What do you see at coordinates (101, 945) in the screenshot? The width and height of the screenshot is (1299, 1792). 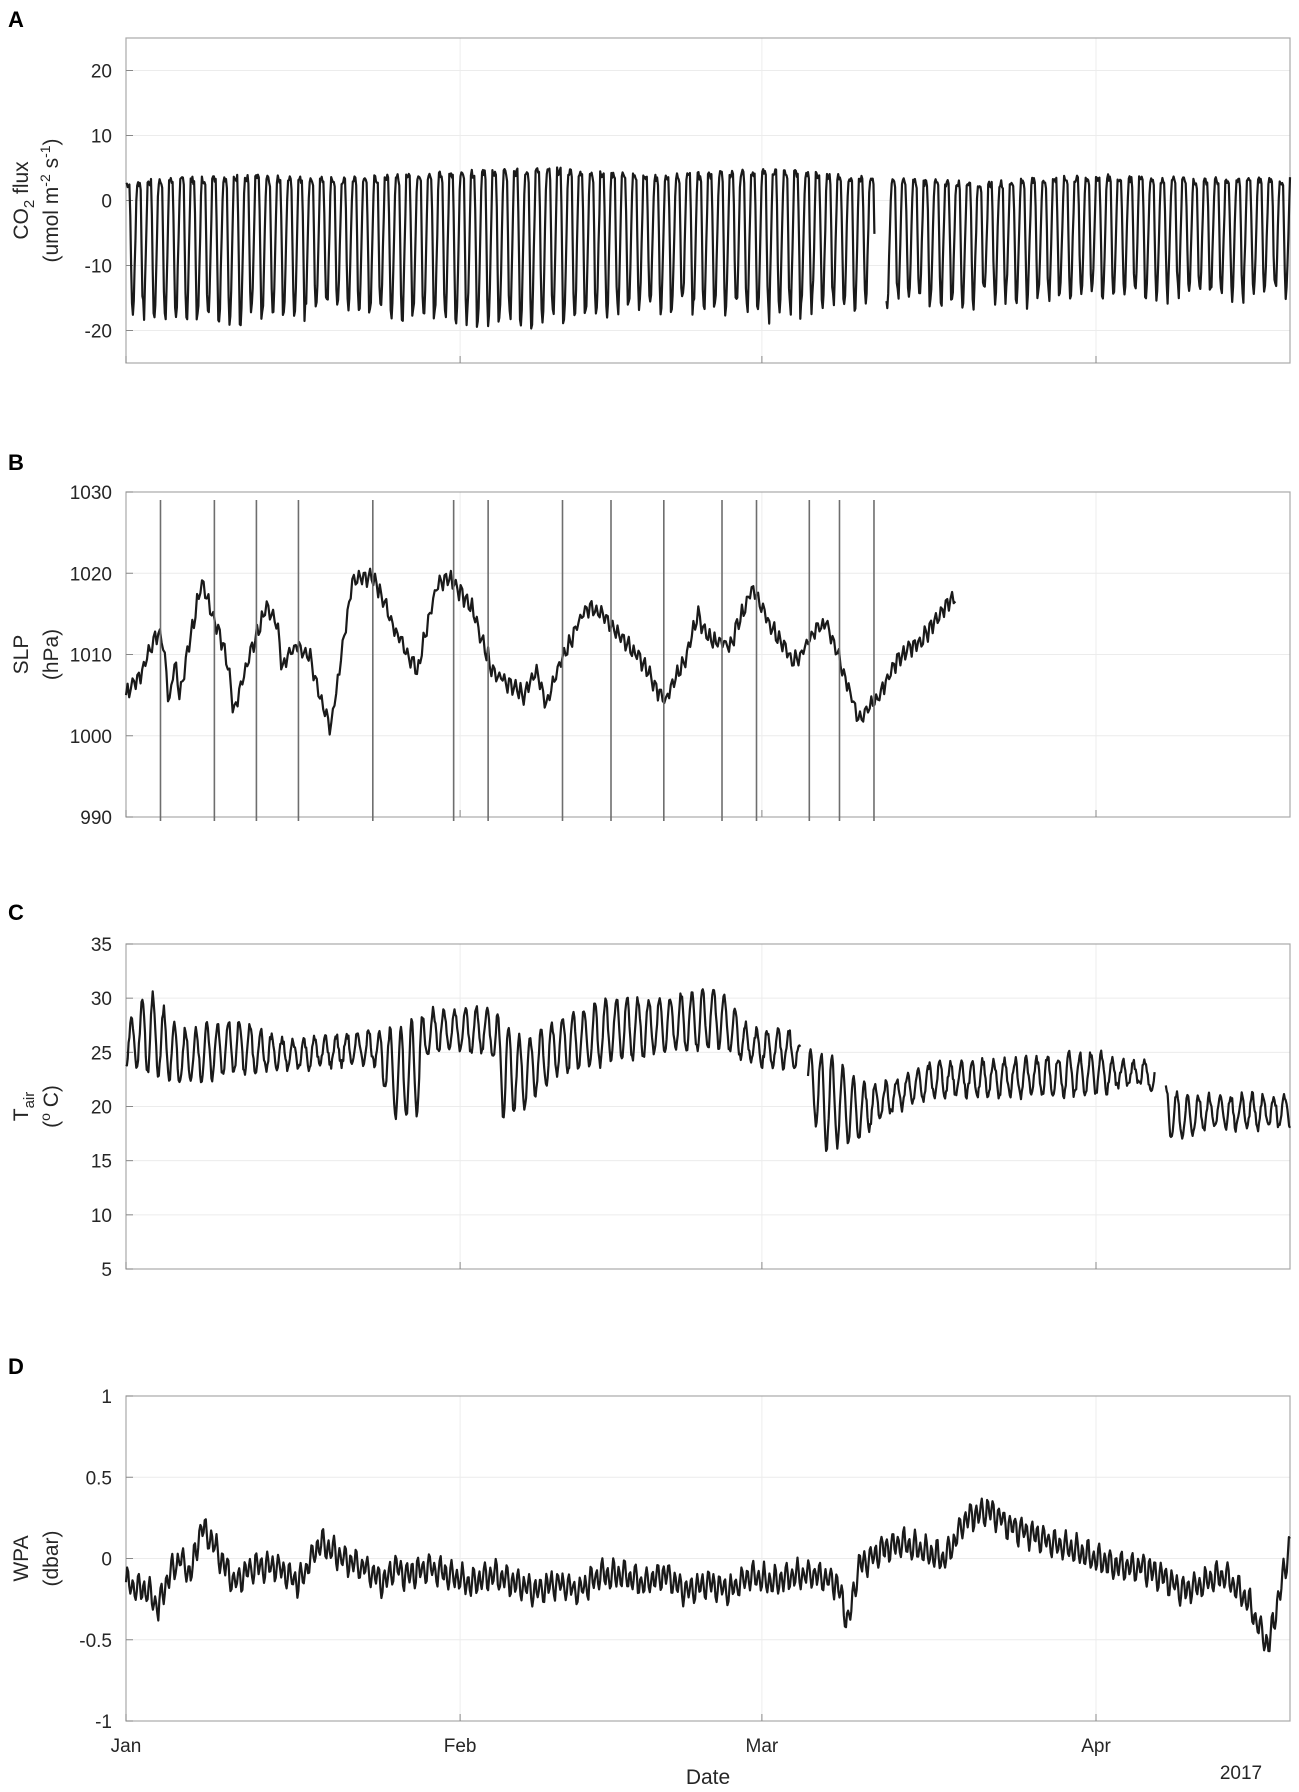 I see `y-tick-label: 35` at bounding box center [101, 945].